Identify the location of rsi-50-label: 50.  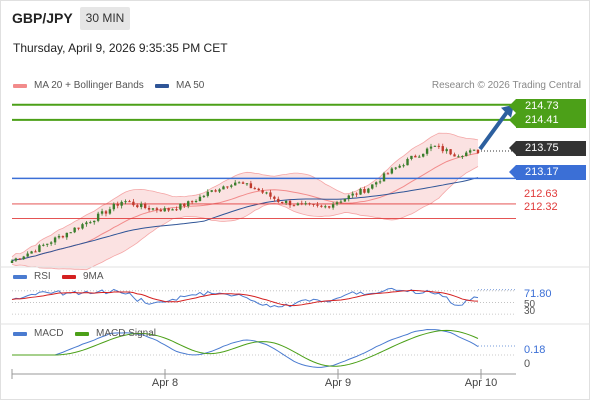
(530, 304).